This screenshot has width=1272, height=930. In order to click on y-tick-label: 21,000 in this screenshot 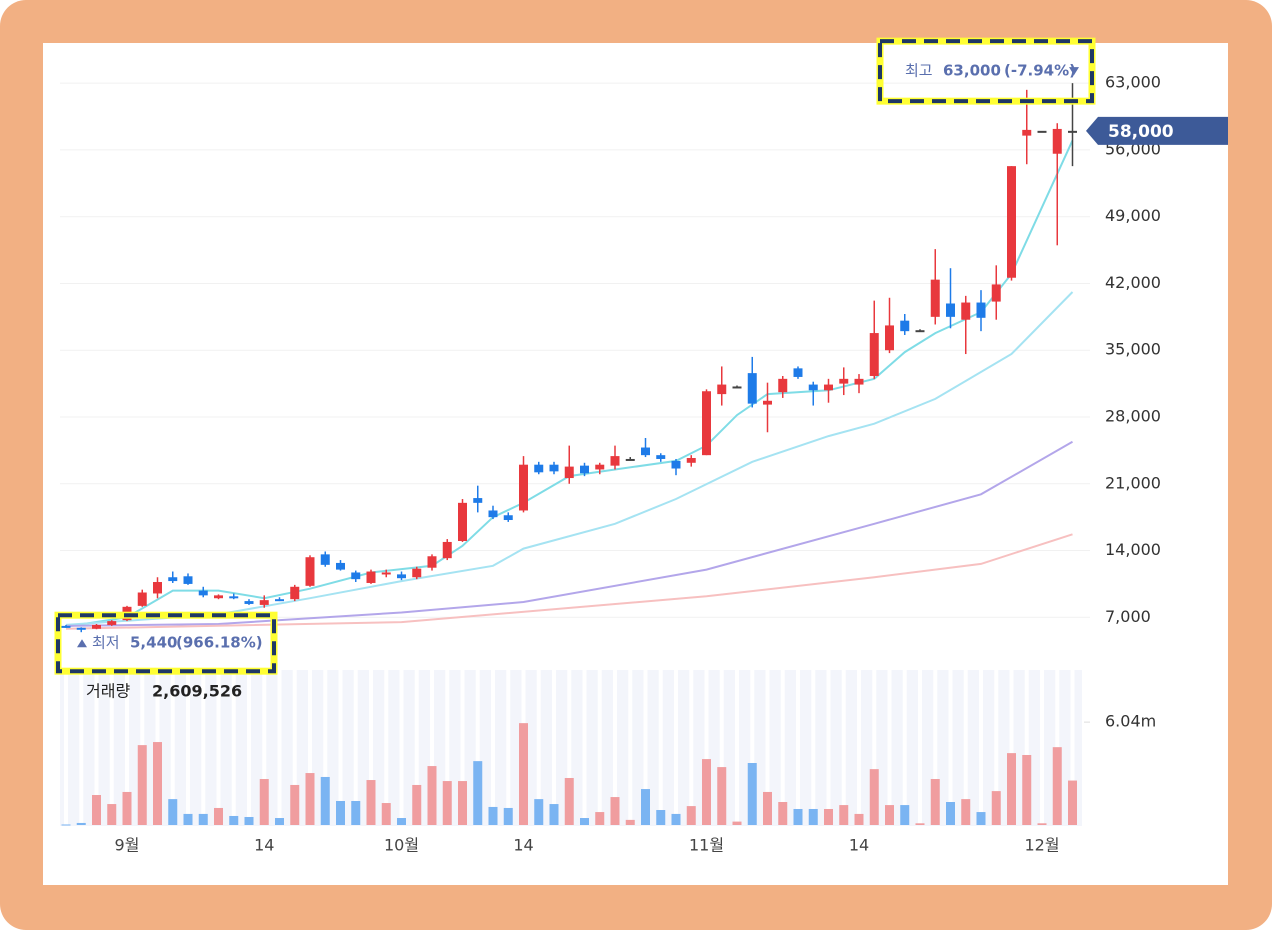, I will do `click(1133, 482)`.